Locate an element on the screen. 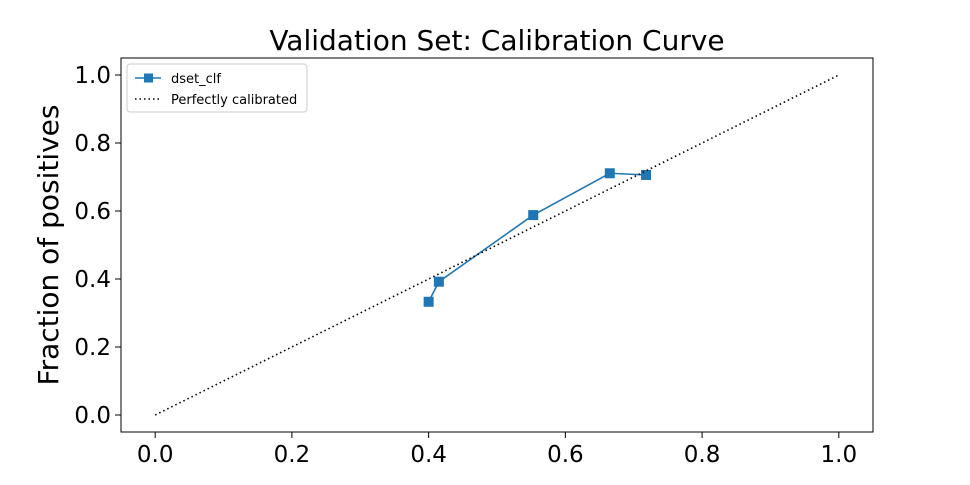 This screenshot has height=485, width=970. y-tick-label: 0.8 is located at coordinates (92, 144).